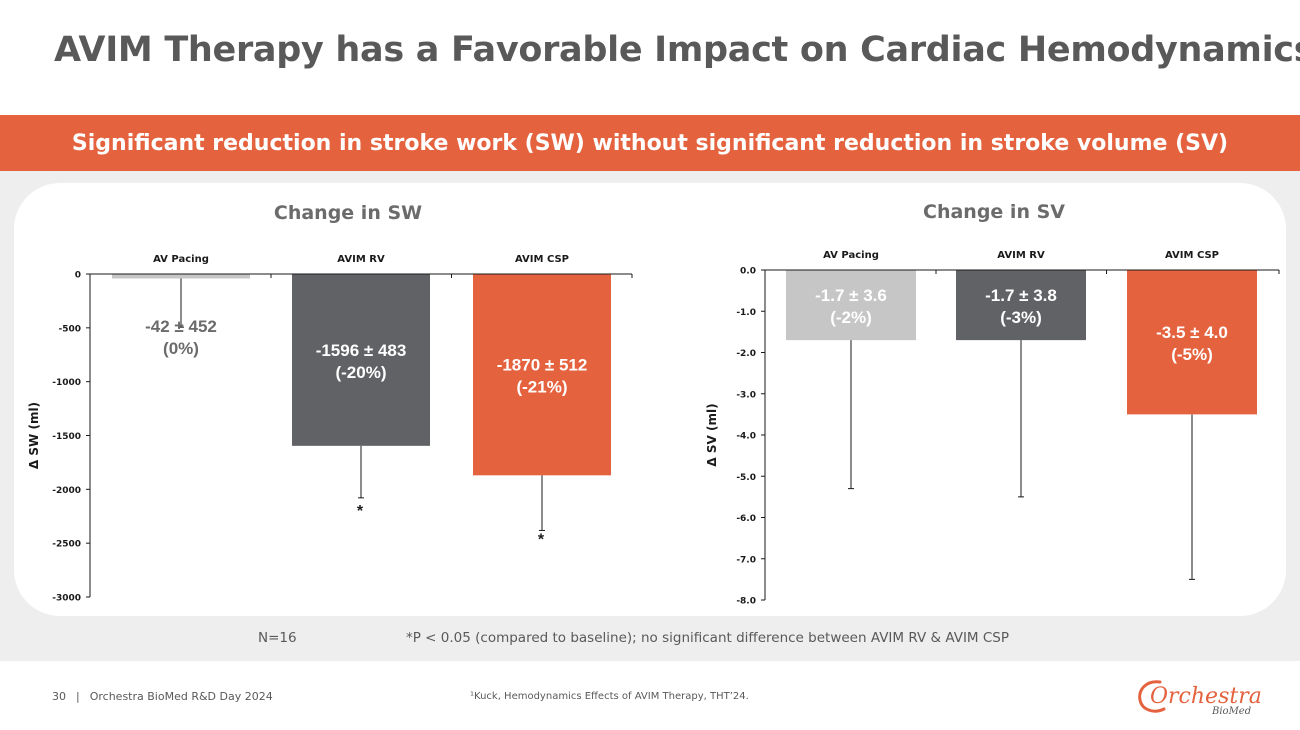  I want to click on chart-title: Change in SV, so click(994, 212).